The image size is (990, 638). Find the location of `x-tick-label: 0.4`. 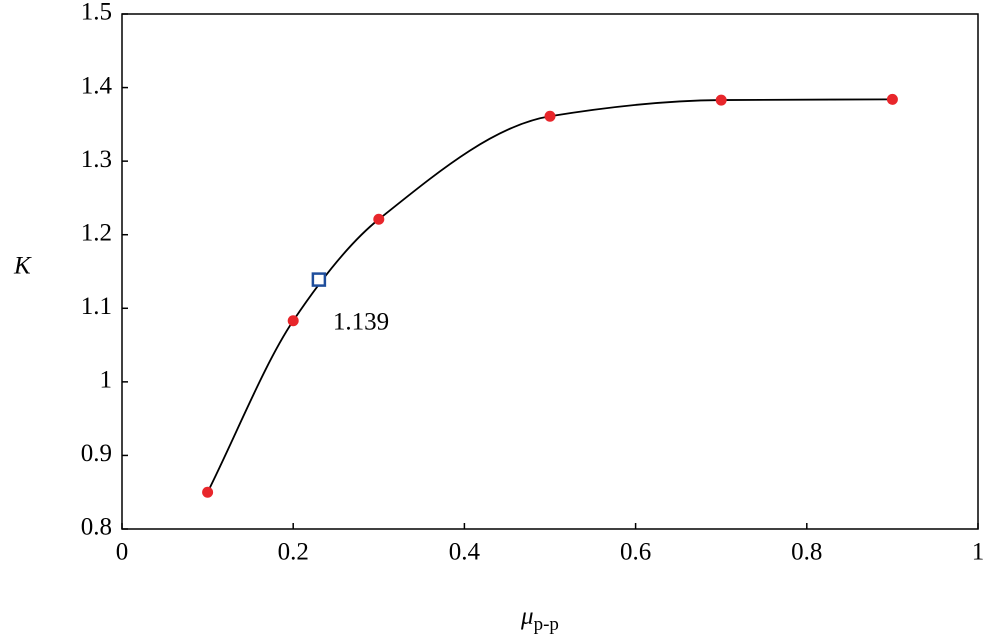

x-tick-label: 0.4 is located at coordinates (465, 552).